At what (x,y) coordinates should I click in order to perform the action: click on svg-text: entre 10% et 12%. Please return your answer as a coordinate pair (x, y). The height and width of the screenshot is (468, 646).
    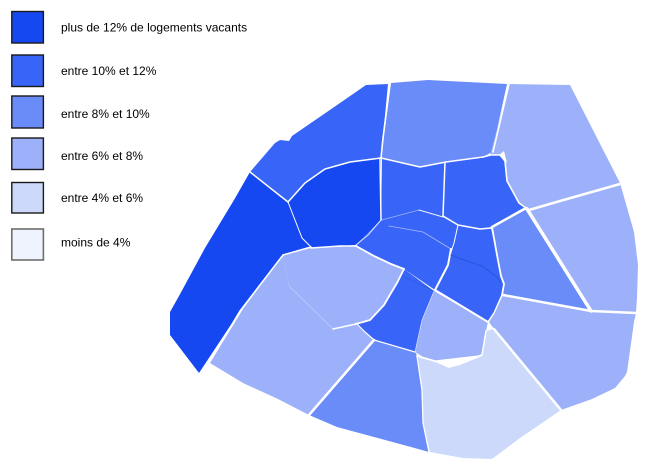
    Looking at the image, I should click on (109, 71).